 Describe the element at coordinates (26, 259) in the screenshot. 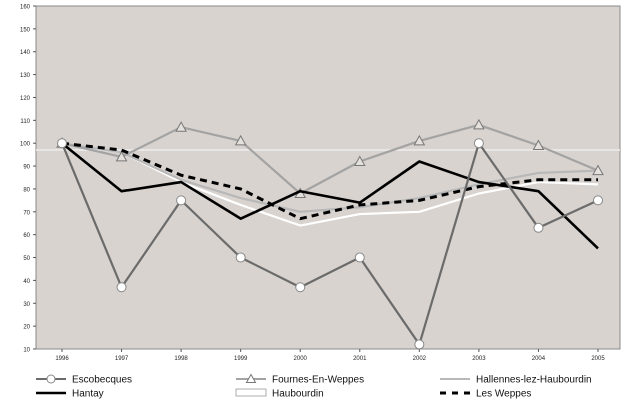

I see `y-tick-label: 50` at that location.